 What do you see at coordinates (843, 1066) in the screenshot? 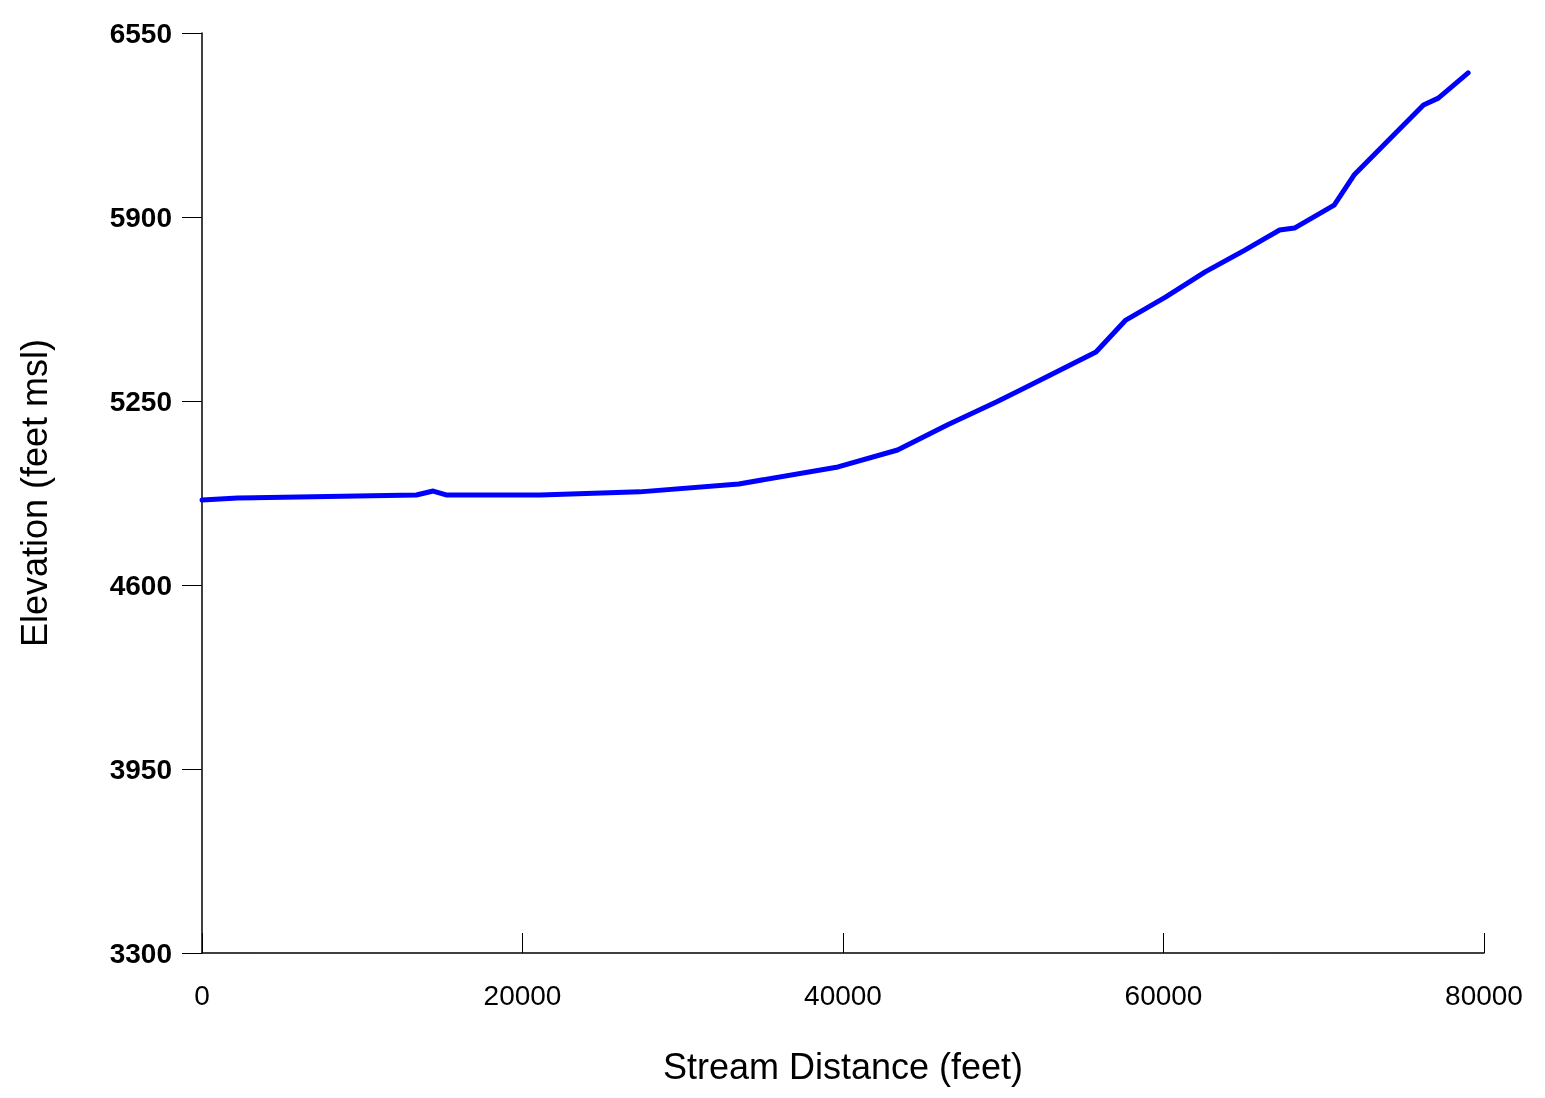
I see `x-axis-title: Stream Distance (feet)` at bounding box center [843, 1066].